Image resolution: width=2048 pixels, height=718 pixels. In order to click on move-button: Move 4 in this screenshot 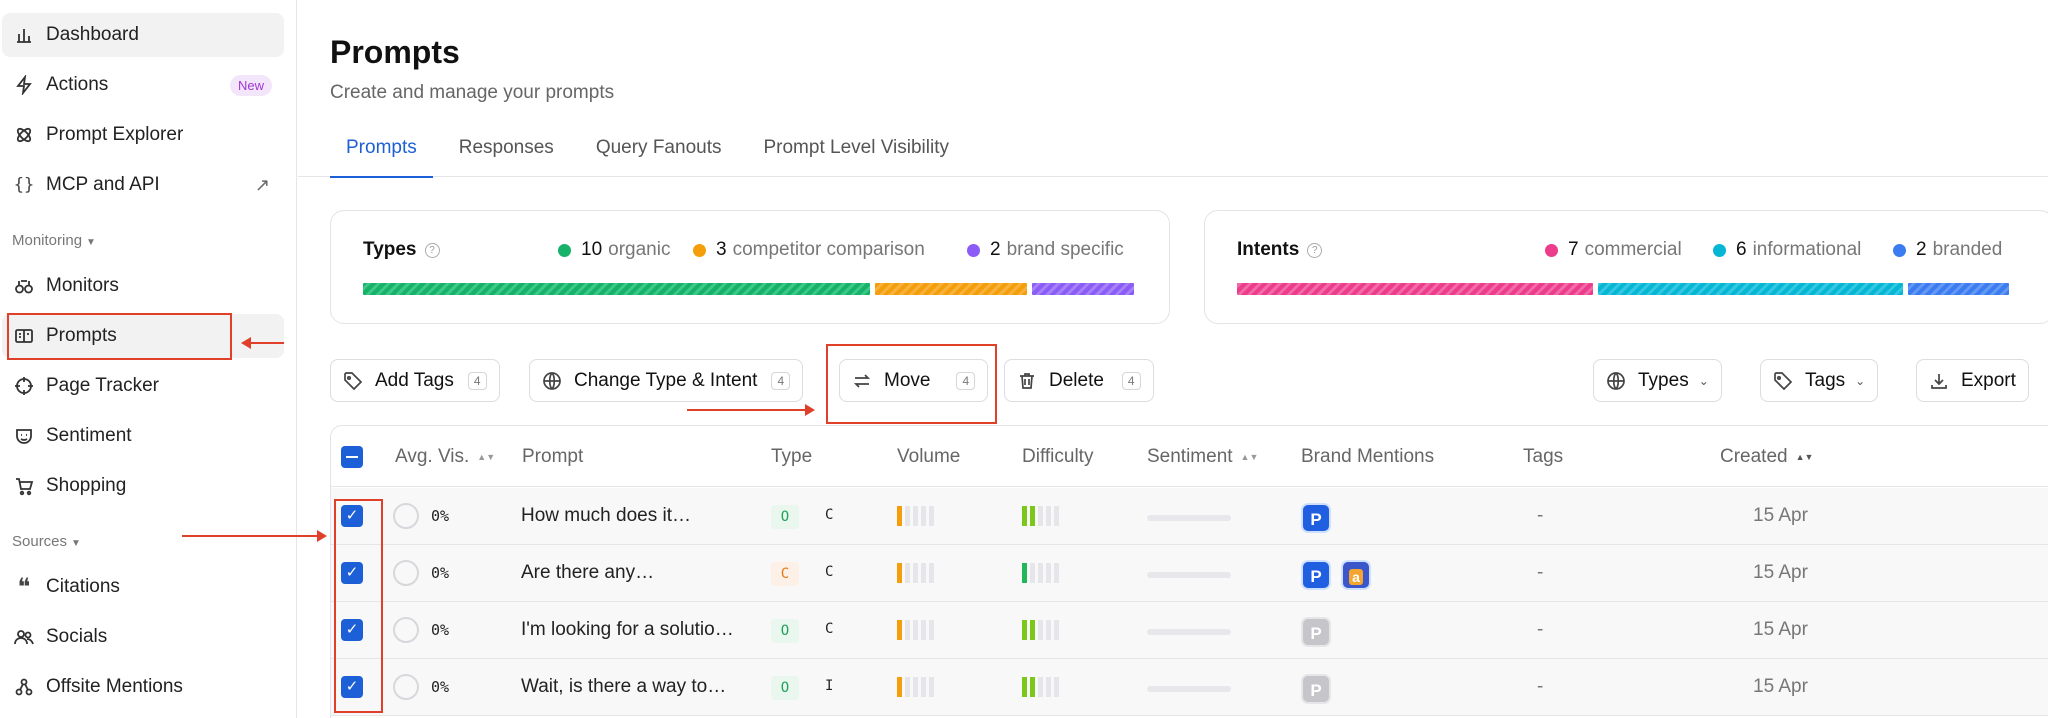, I will do `click(914, 380)`.